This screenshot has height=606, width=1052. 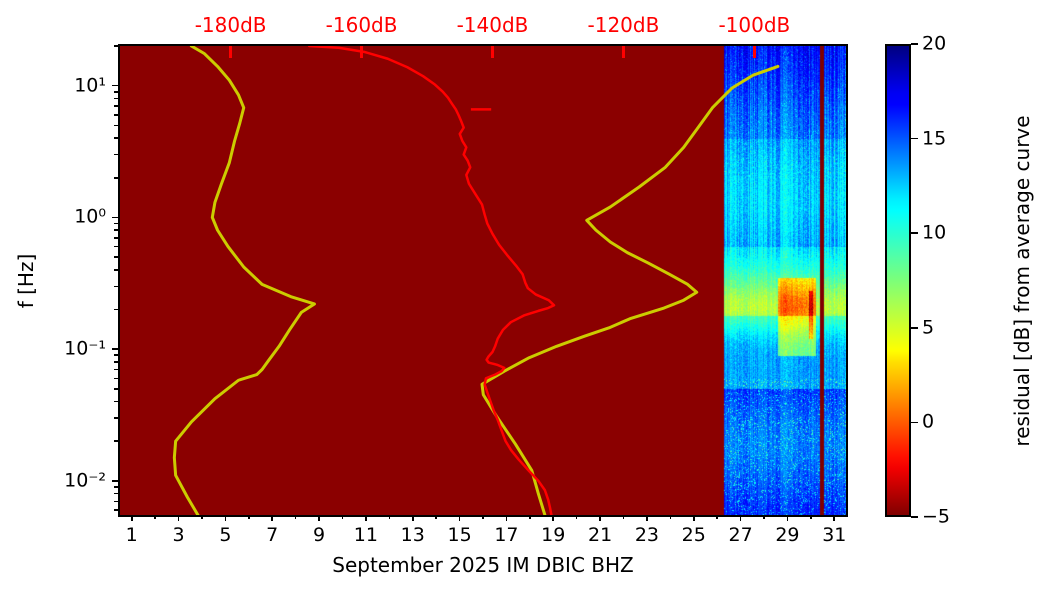 I want to click on colorbar-tick-label: 0, so click(x=928, y=421).